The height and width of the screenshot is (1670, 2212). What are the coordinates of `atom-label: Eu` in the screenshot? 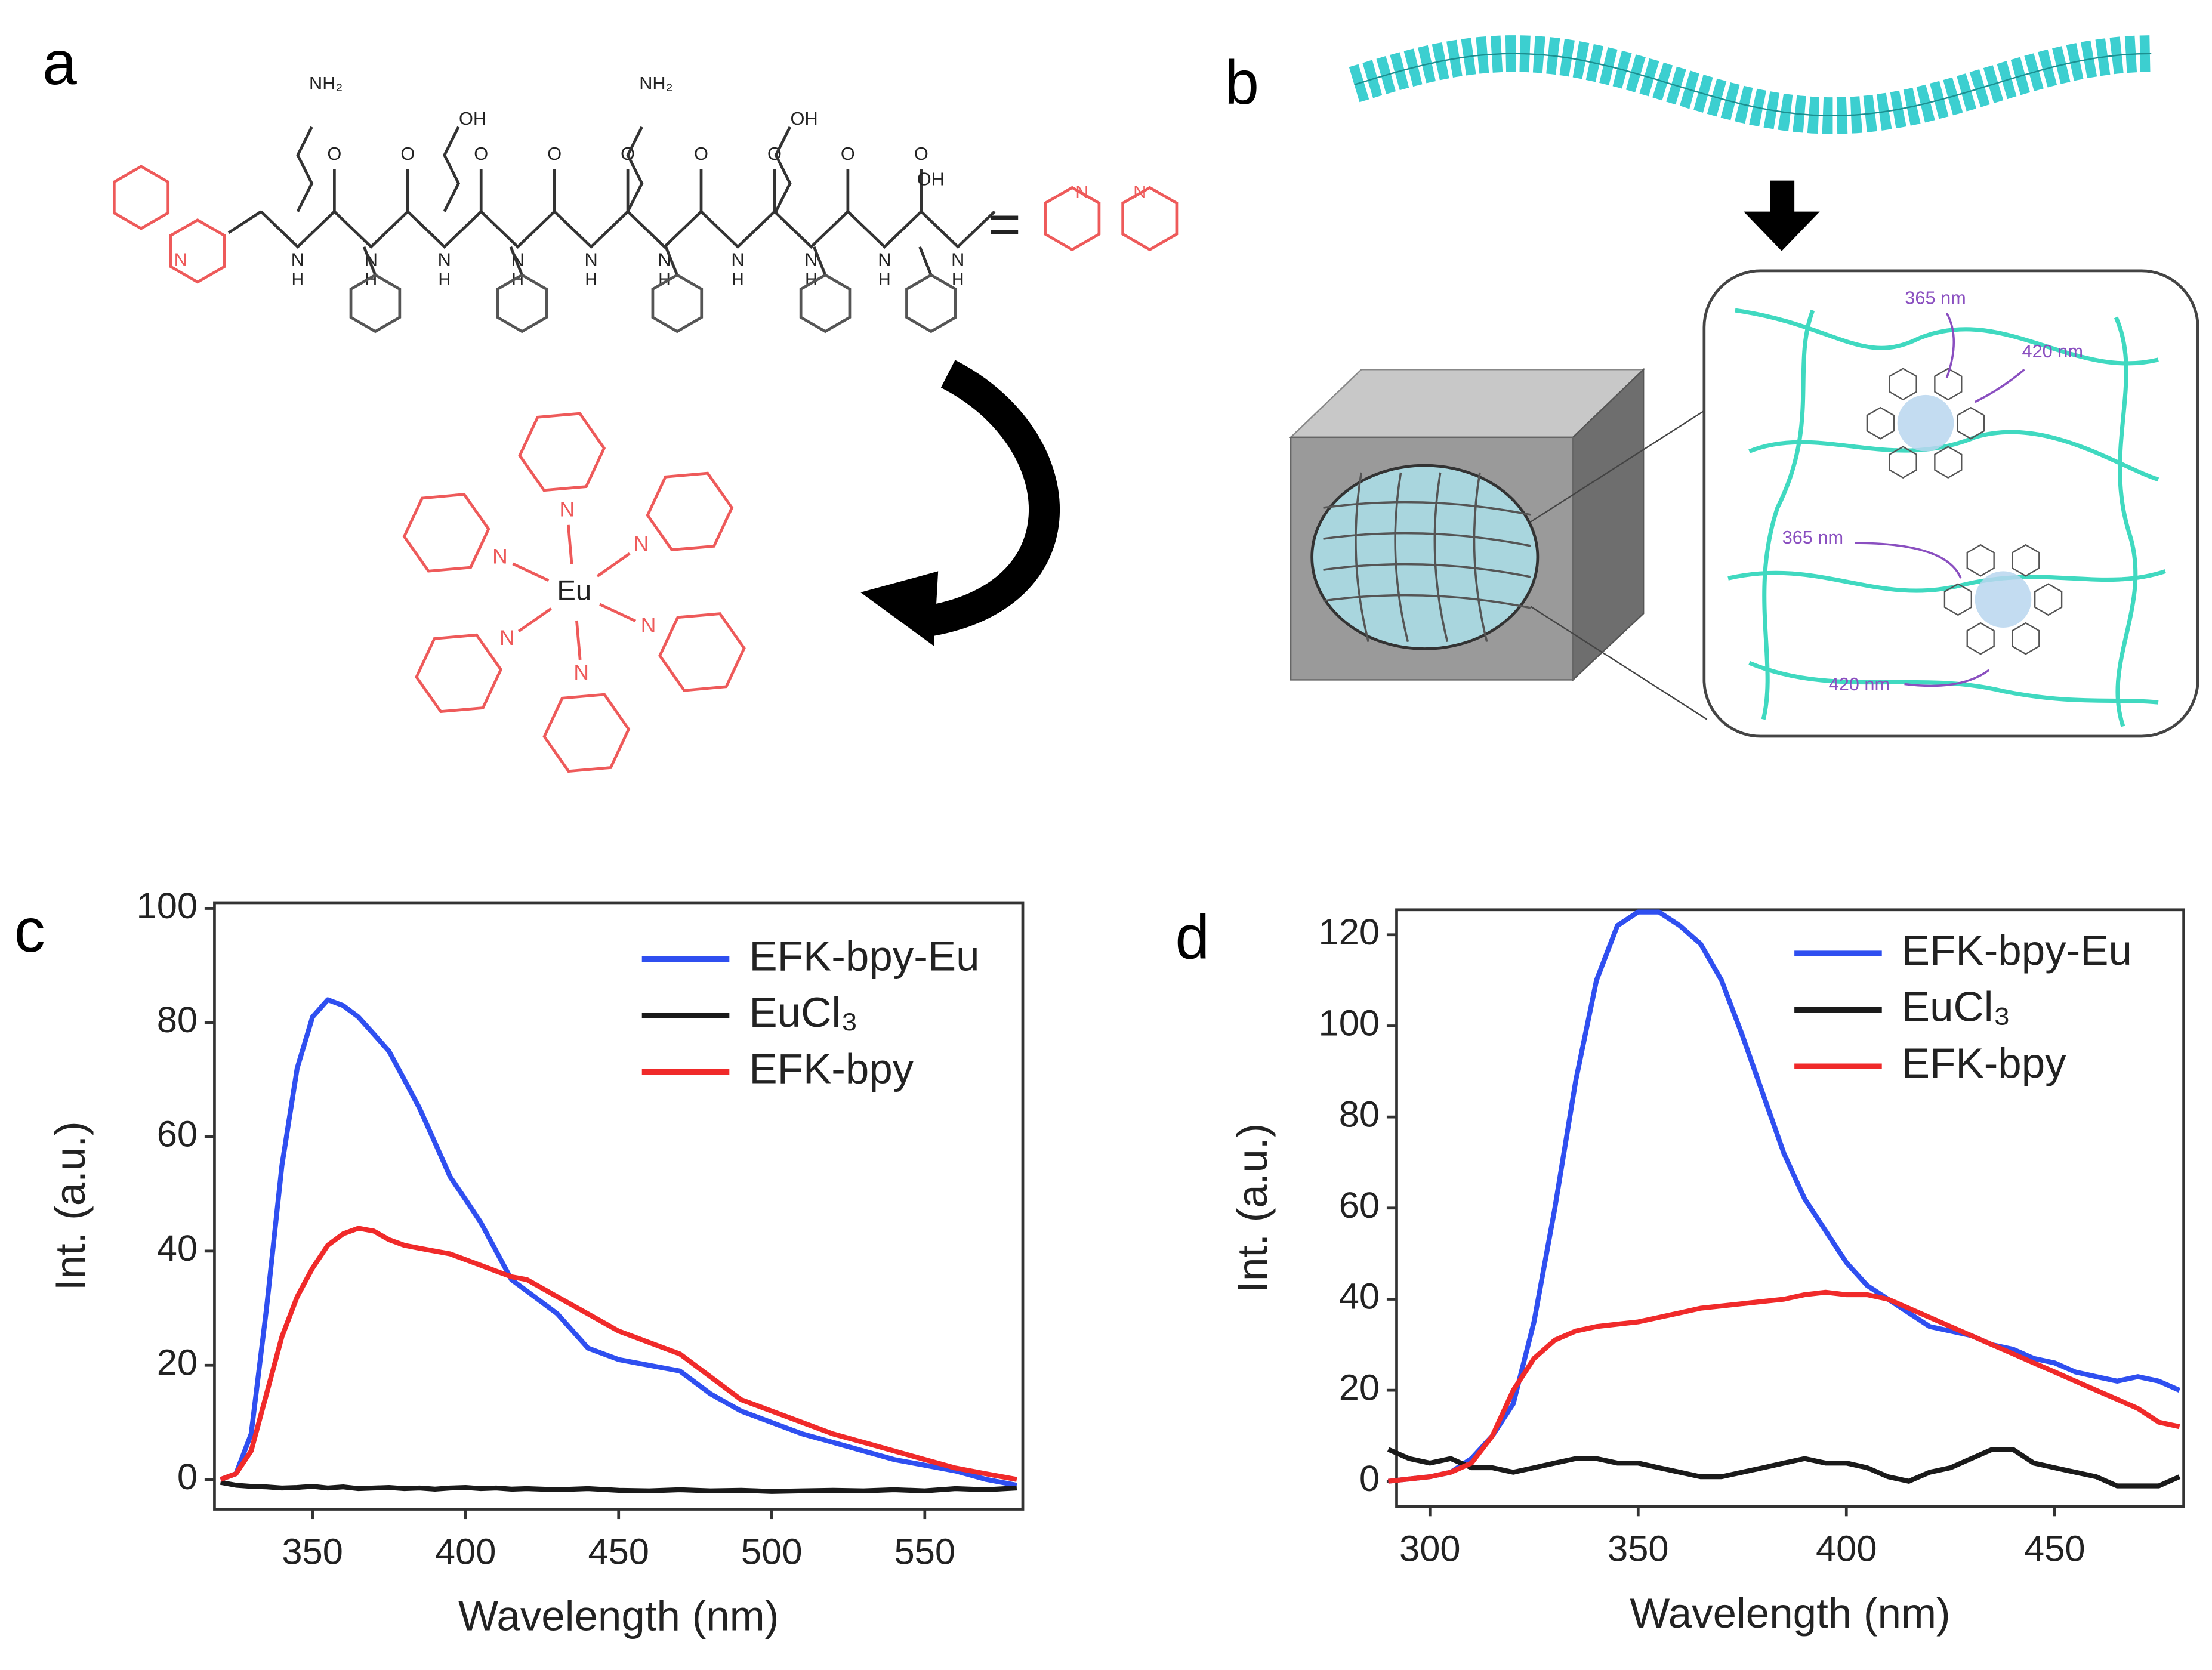 It's located at (574, 590).